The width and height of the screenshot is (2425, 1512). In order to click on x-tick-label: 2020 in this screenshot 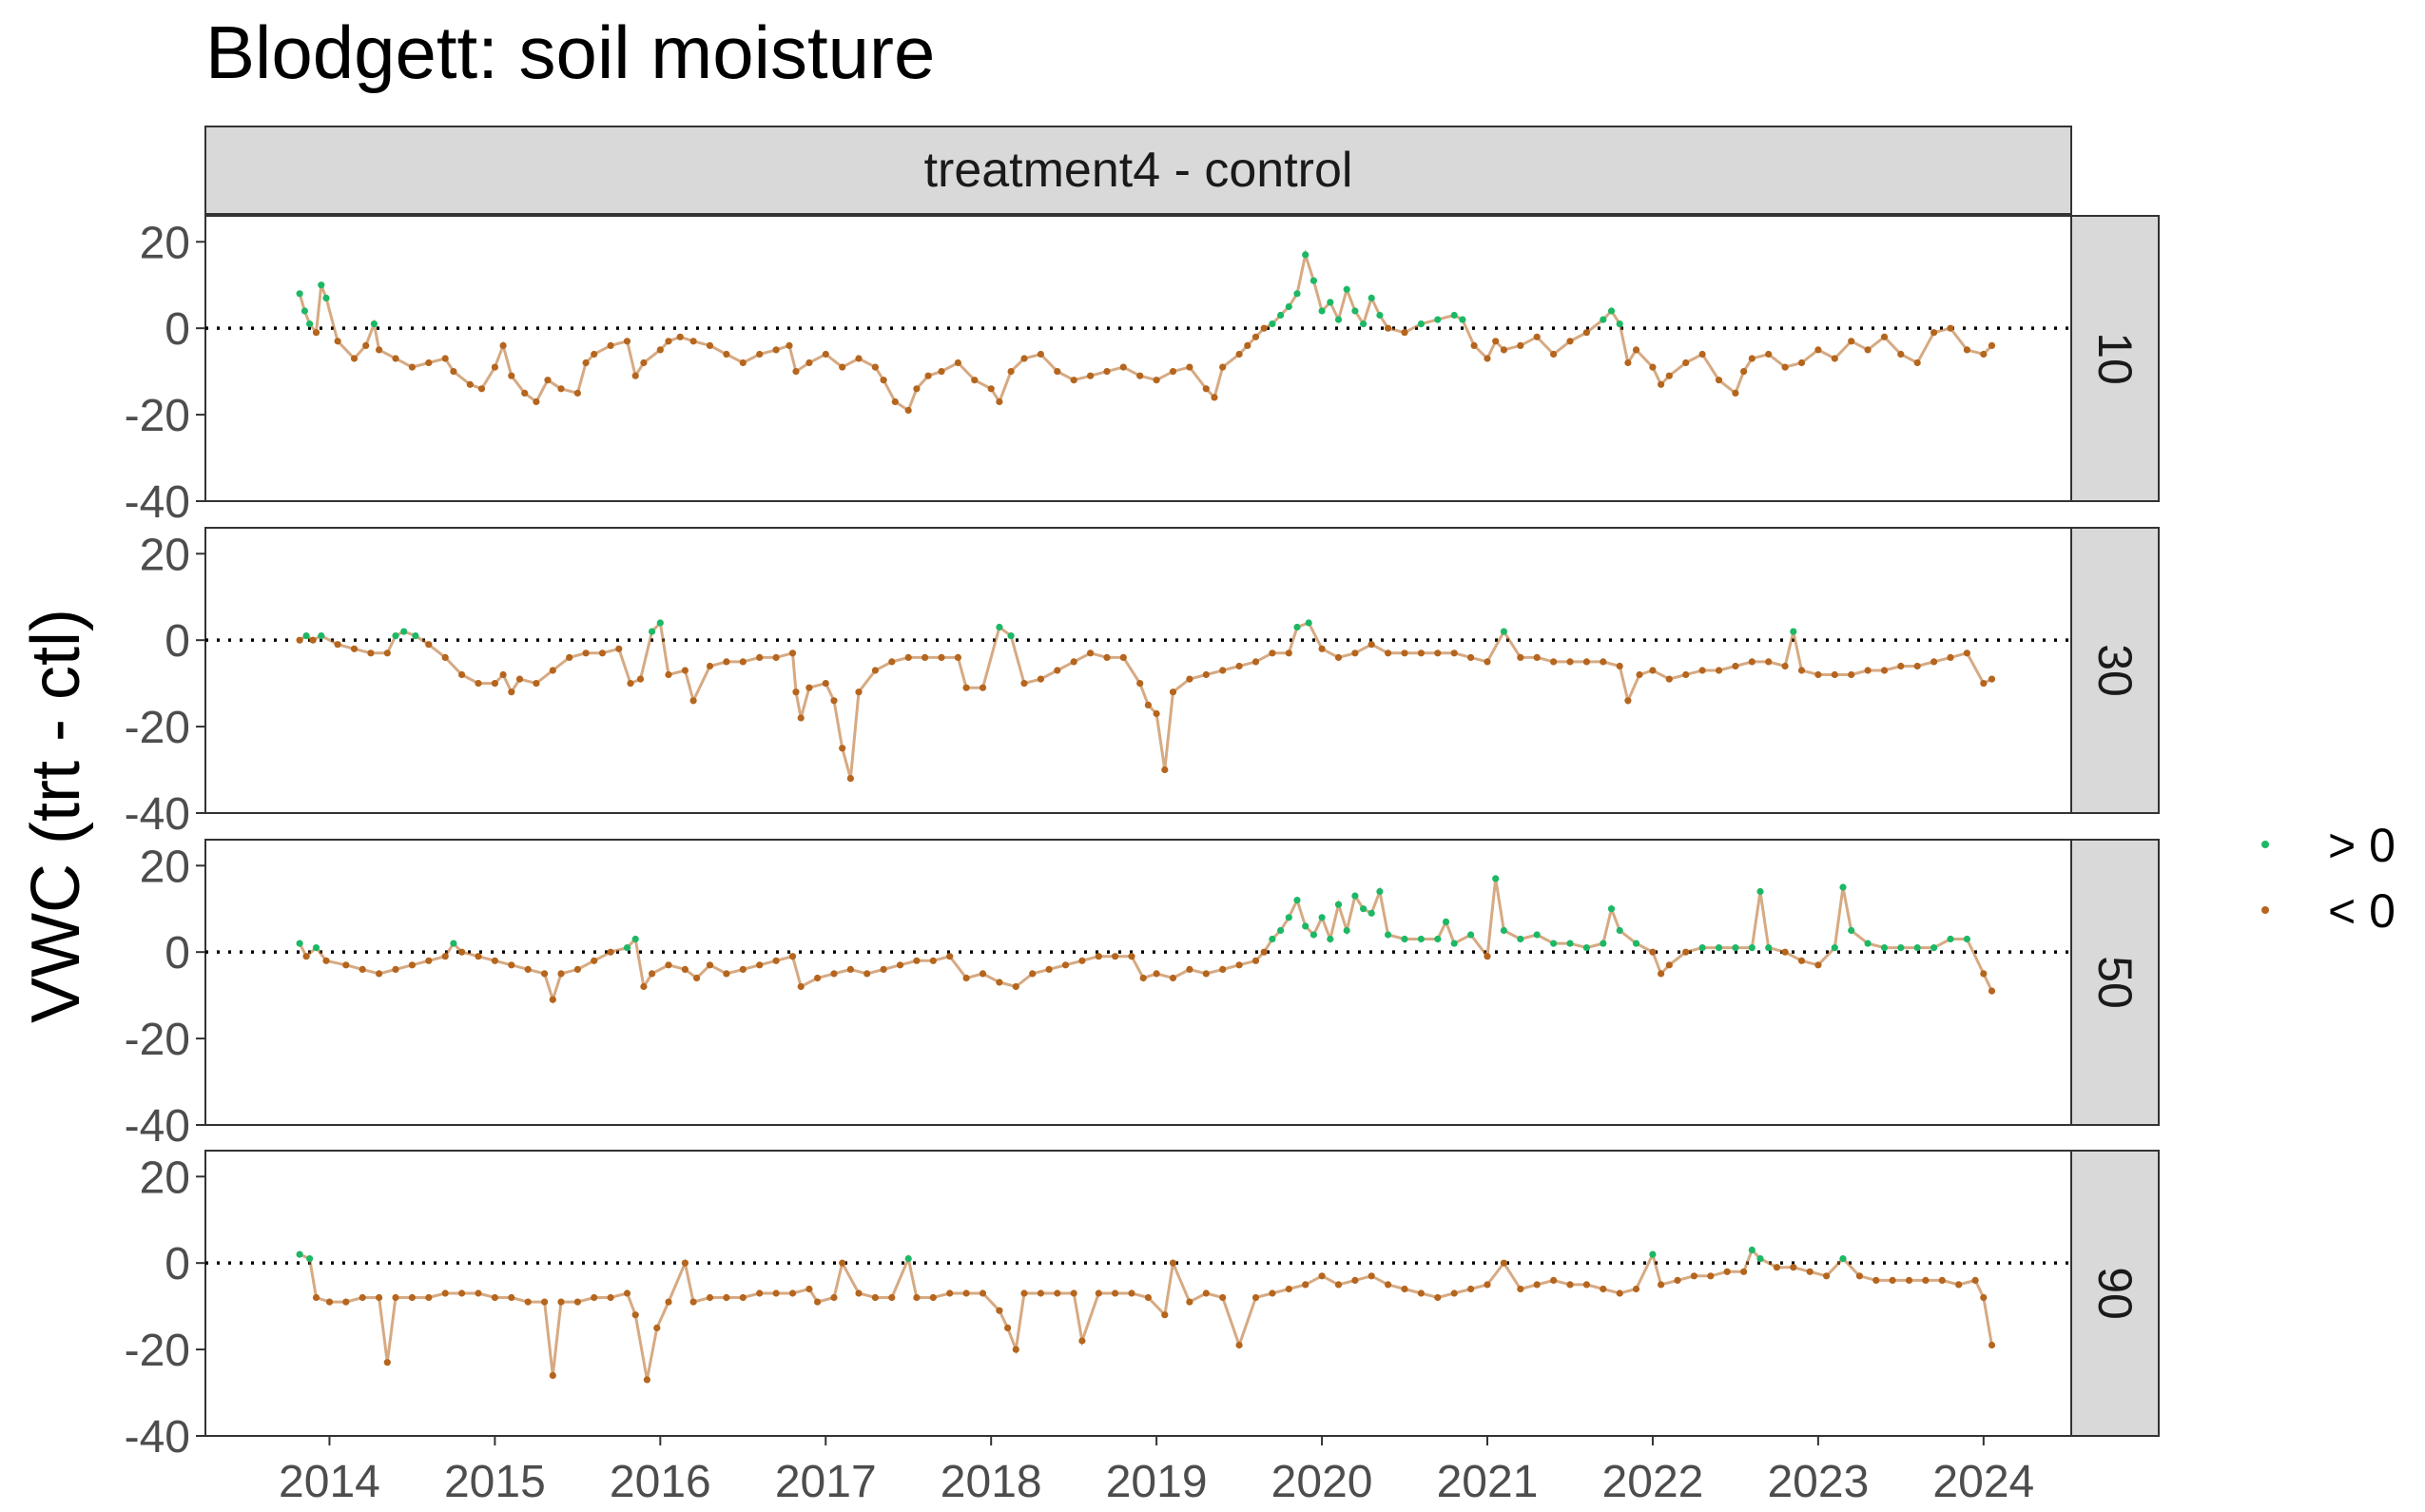, I will do `click(1322, 1482)`.